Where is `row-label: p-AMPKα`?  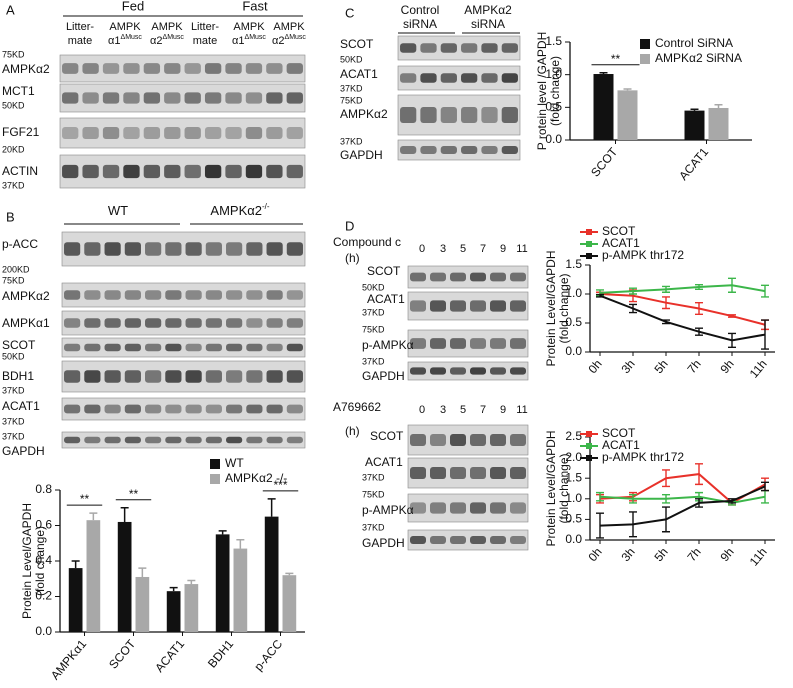
row-label: p-AMPKα is located at coordinates (388, 345).